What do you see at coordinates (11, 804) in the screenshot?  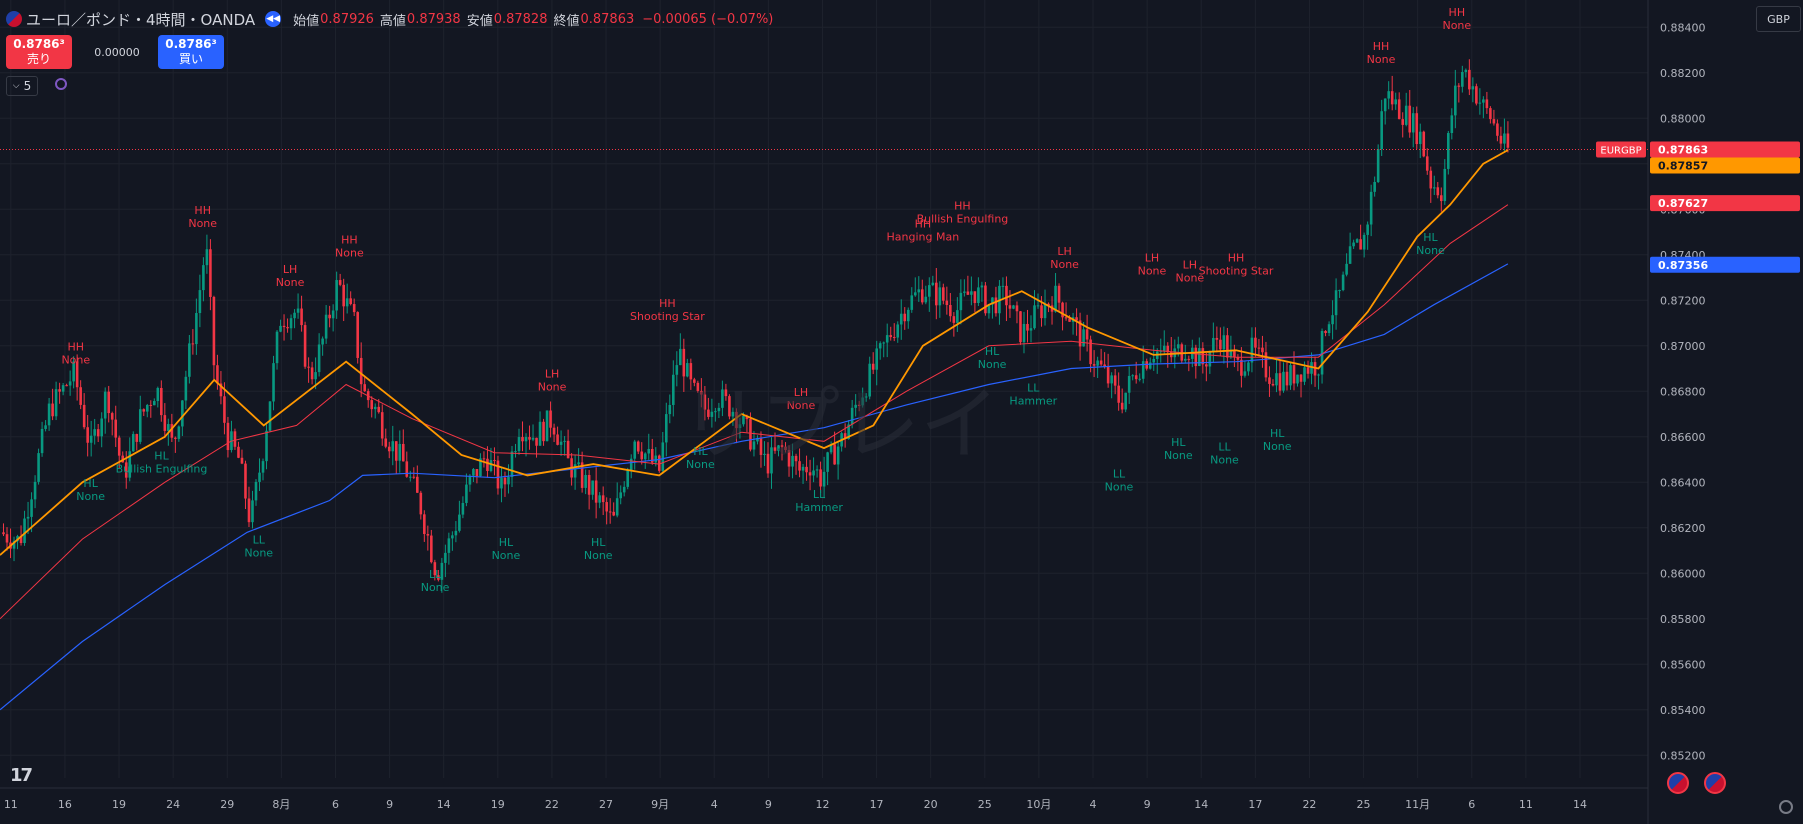 I see `x-tick-label: 11` at bounding box center [11, 804].